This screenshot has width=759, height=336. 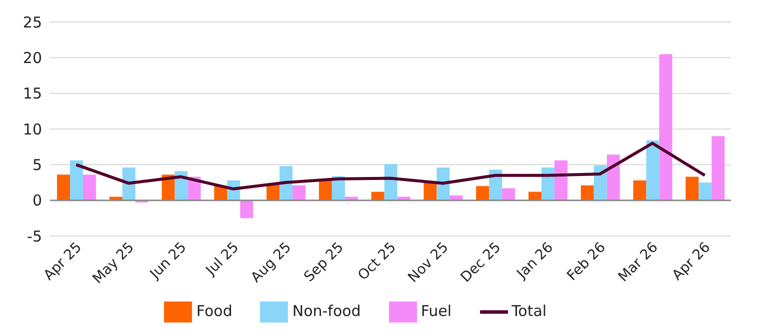 I want to click on y-tick-label: 25, so click(x=32, y=22).